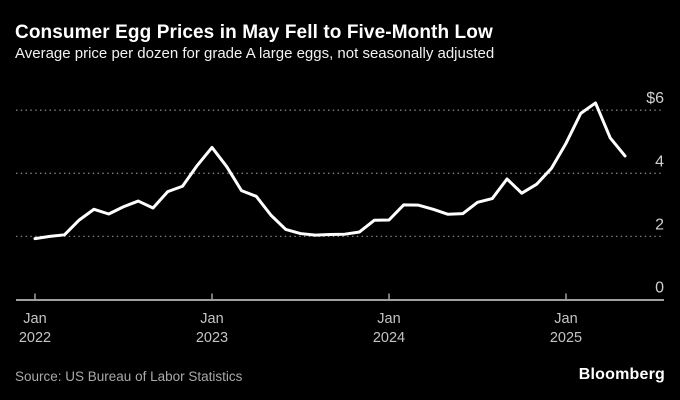  What do you see at coordinates (35, 338) in the screenshot?
I see `x-tick-label-year: 2022` at bounding box center [35, 338].